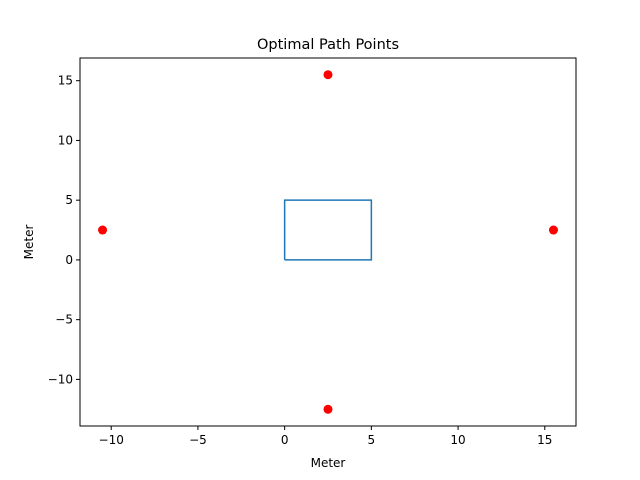 This screenshot has width=640, height=480. I want to click on y-axis-label: Meter, so click(29, 242).